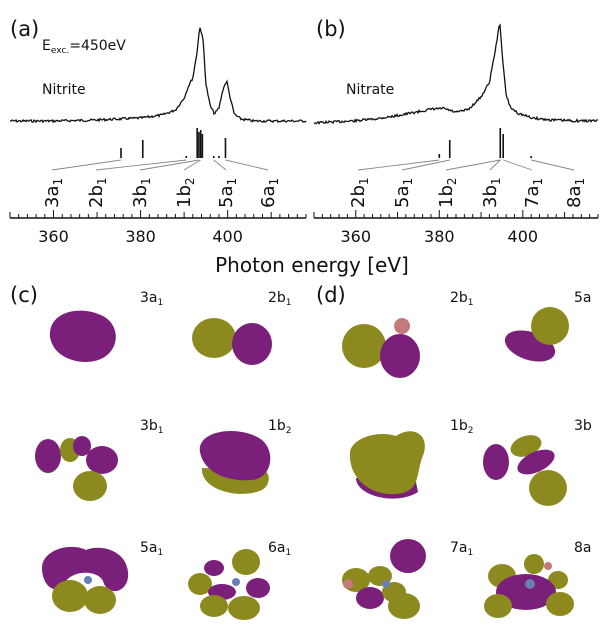  Describe the element at coordinates (76, 468) in the screenshot. I see `orbital-c-3b1` at that location.